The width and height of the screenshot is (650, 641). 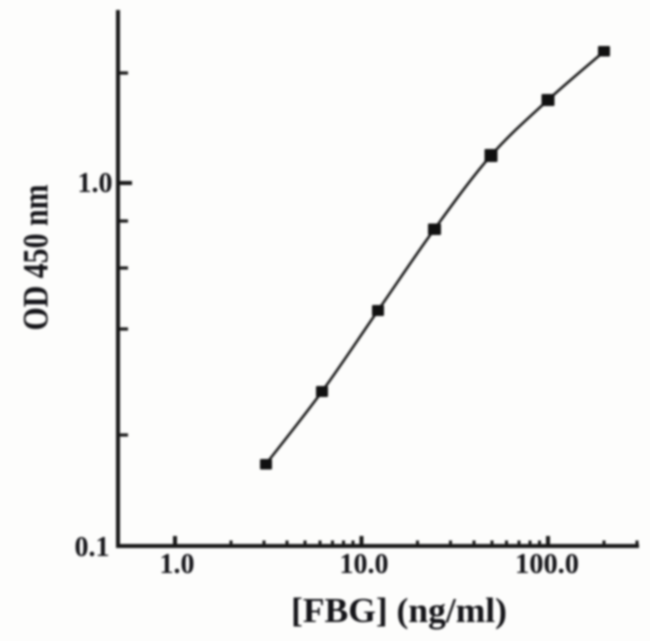 What do you see at coordinates (399, 610) in the screenshot?
I see `svg-text: [FBG] (ng/ml)` at bounding box center [399, 610].